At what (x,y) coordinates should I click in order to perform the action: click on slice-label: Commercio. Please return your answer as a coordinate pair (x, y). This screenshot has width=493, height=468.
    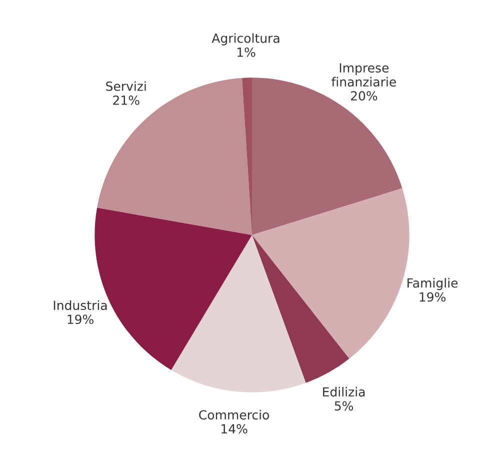
    Looking at the image, I should click on (234, 415).